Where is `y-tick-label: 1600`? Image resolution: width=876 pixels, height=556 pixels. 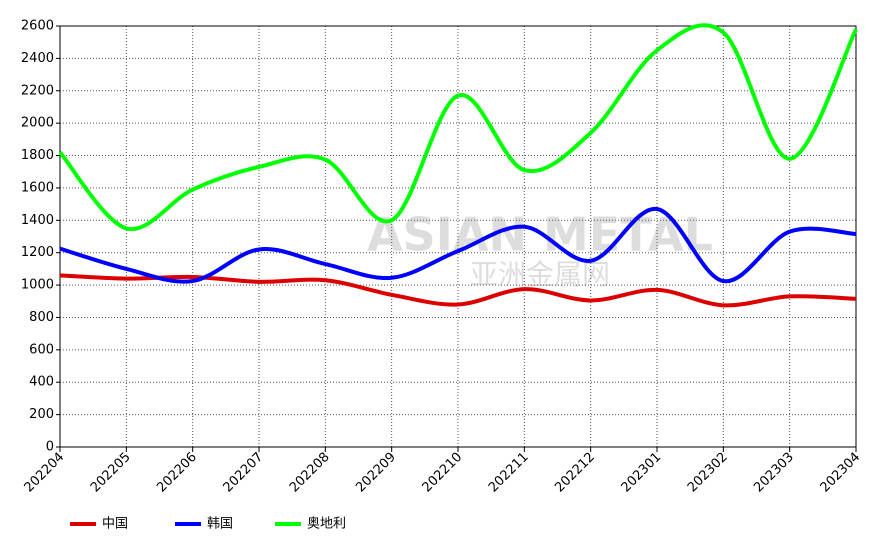
y-tick-label: 1600 is located at coordinates (37, 187).